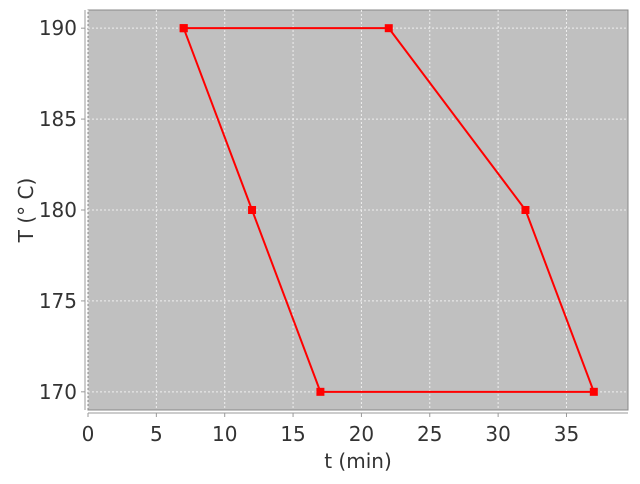  I want to click on x-tick-label: 30, so click(497, 434).